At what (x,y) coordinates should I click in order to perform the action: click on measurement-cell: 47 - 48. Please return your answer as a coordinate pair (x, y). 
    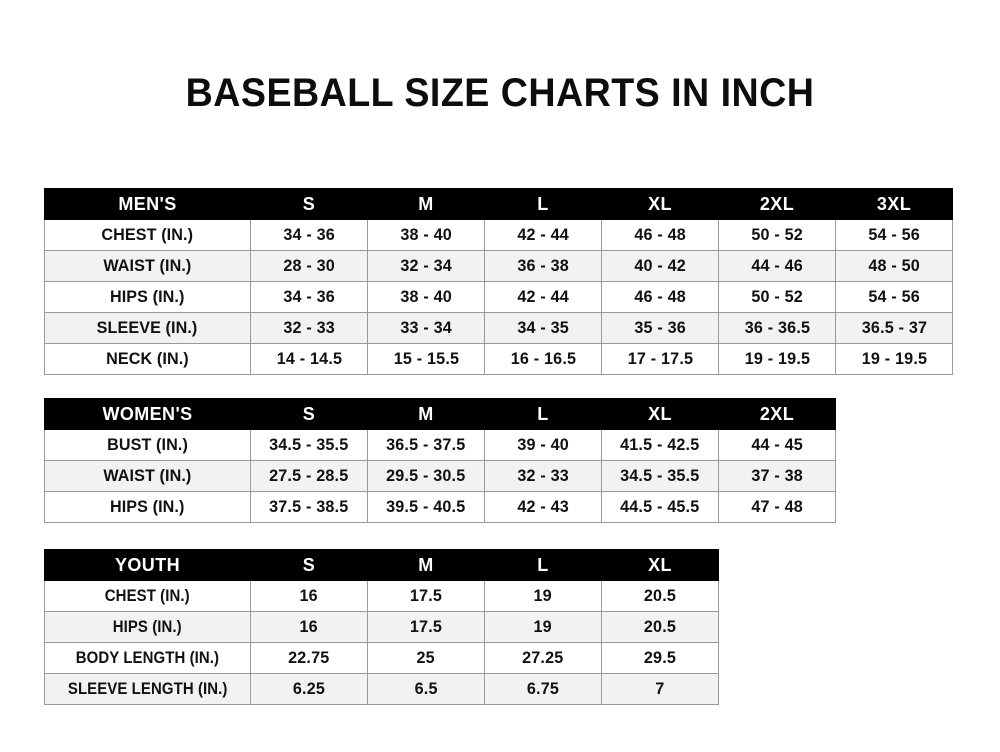
    Looking at the image, I should click on (777, 507).